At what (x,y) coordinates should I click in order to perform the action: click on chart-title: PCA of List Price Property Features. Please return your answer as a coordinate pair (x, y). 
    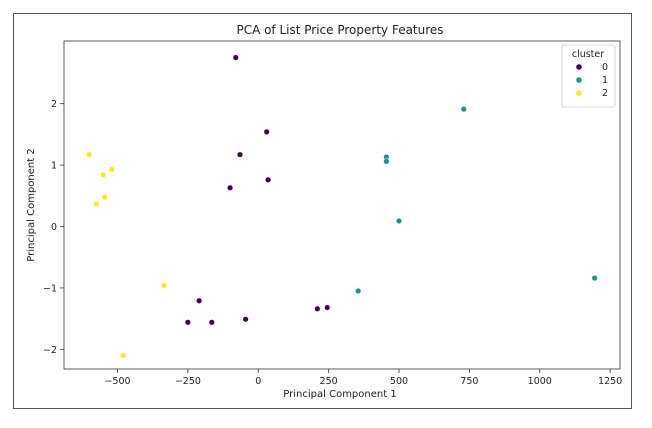
    Looking at the image, I should click on (339, 30).